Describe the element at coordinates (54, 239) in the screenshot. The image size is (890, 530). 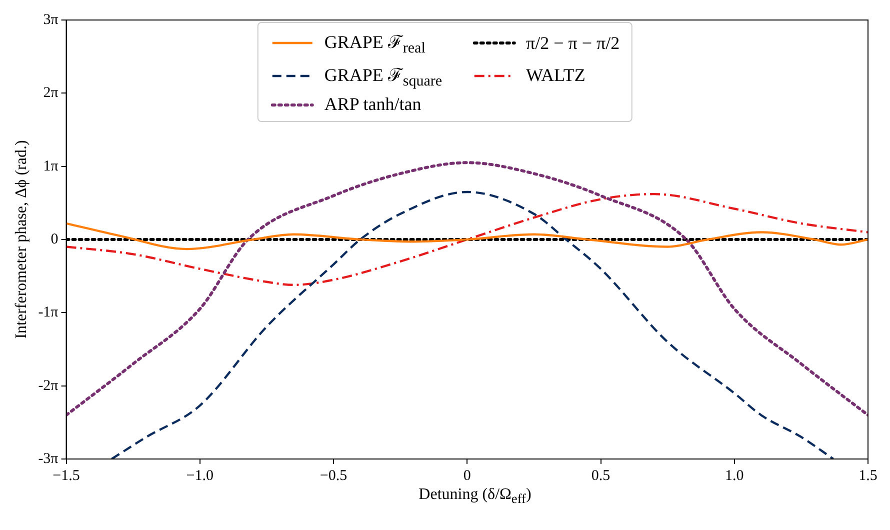
I see `y-tick-label: 0` at that location.